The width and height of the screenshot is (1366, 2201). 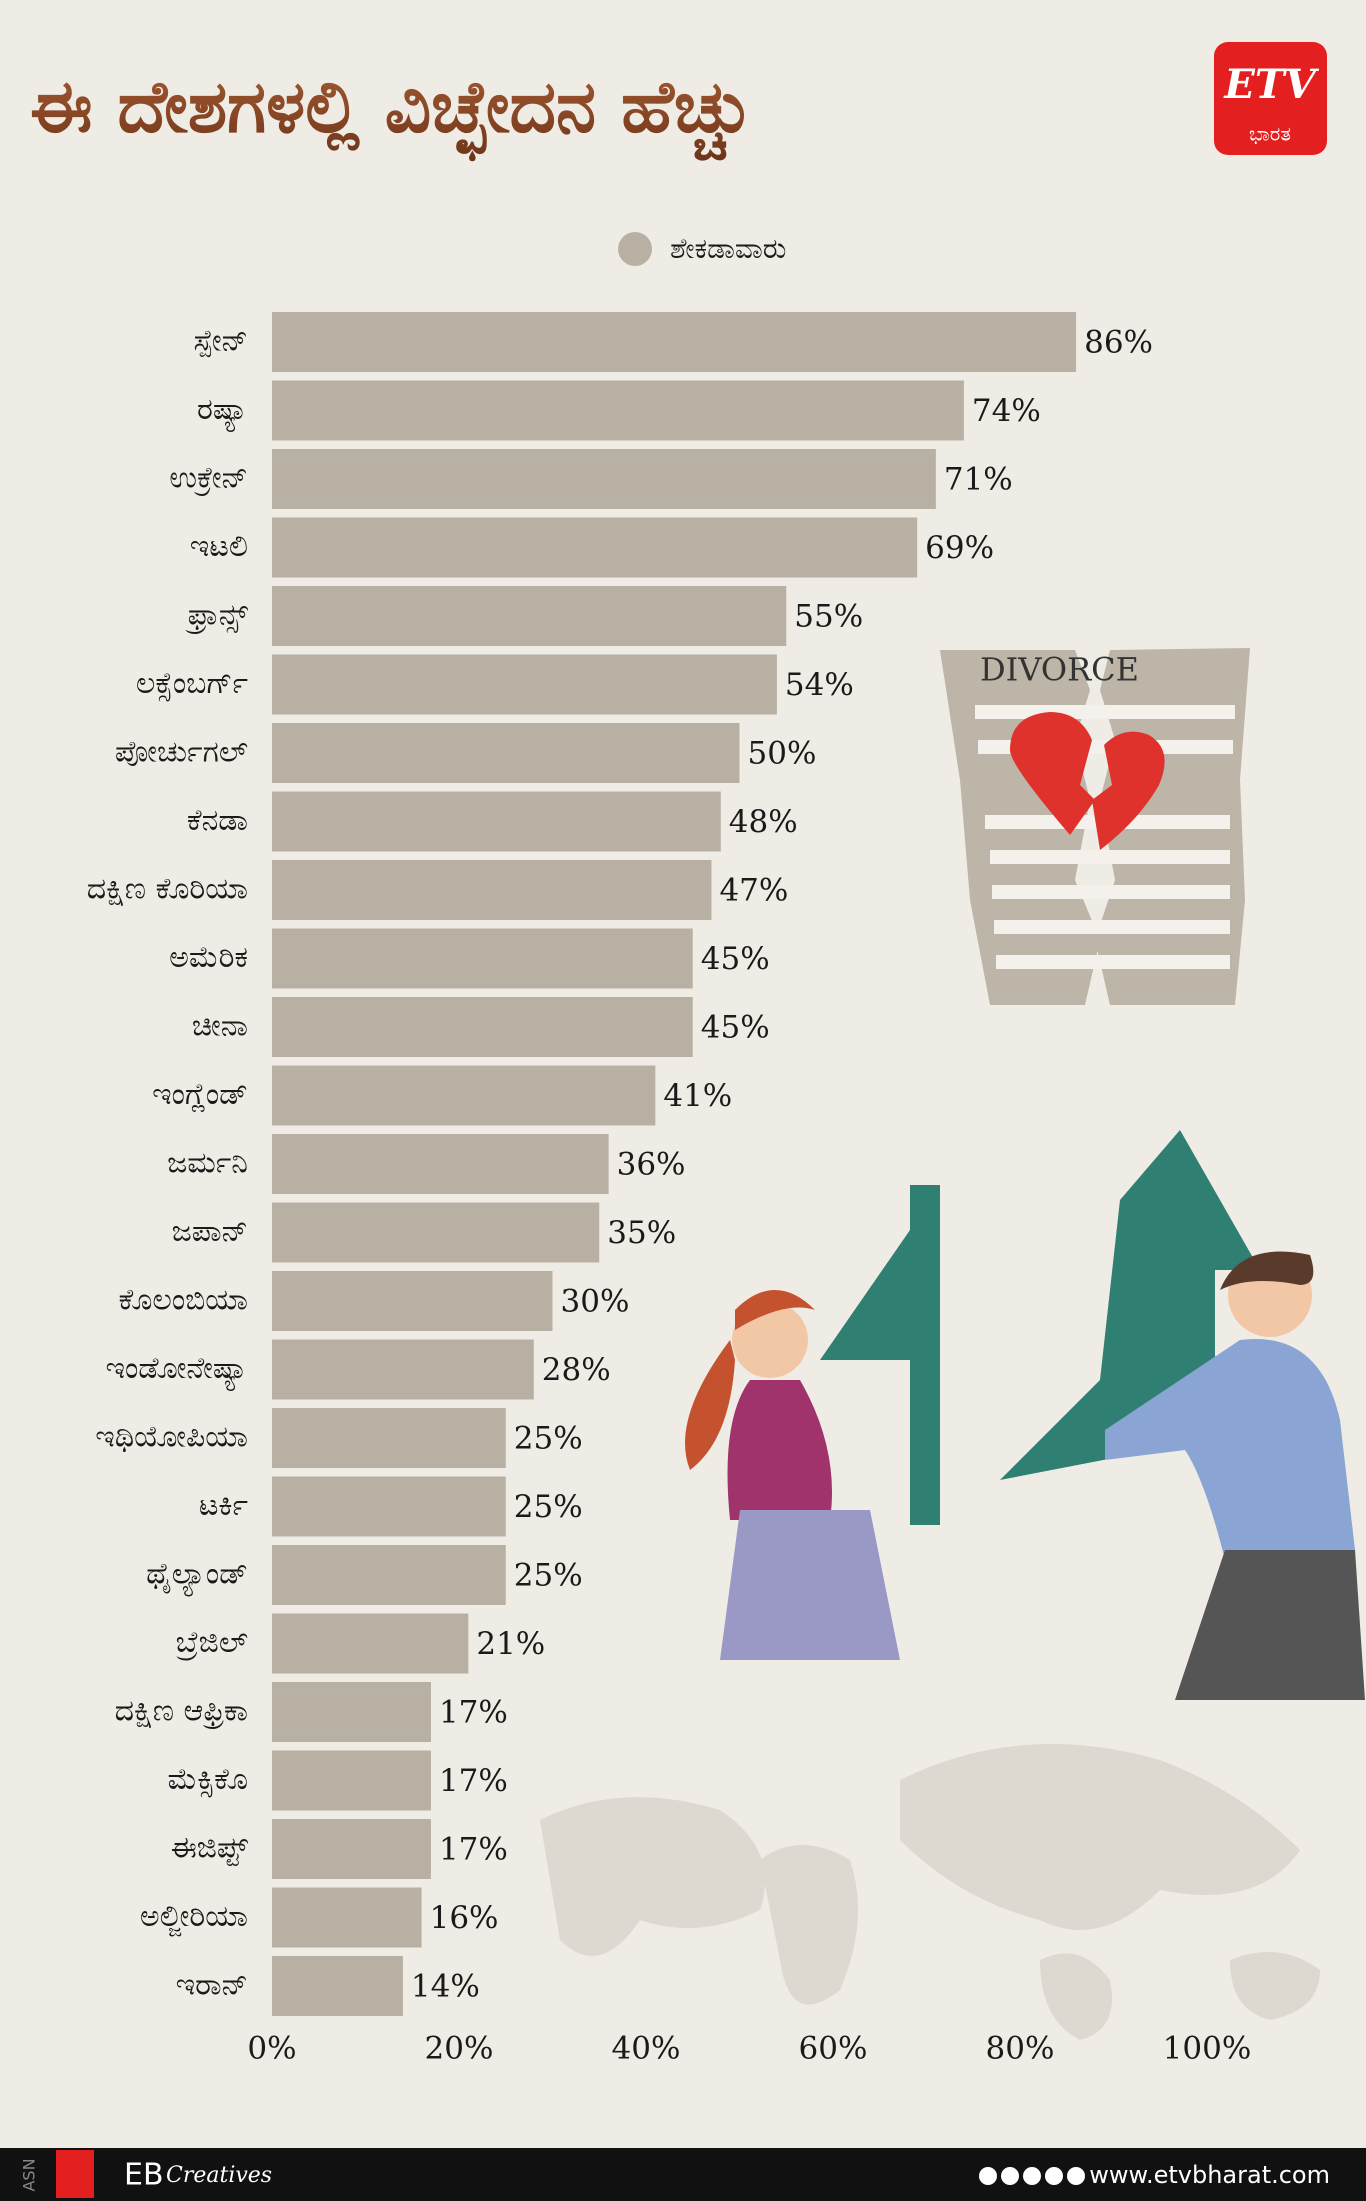 I want to click on y-tick-label: ಟರ್ಕಿ, so click(x=223, y=1505).